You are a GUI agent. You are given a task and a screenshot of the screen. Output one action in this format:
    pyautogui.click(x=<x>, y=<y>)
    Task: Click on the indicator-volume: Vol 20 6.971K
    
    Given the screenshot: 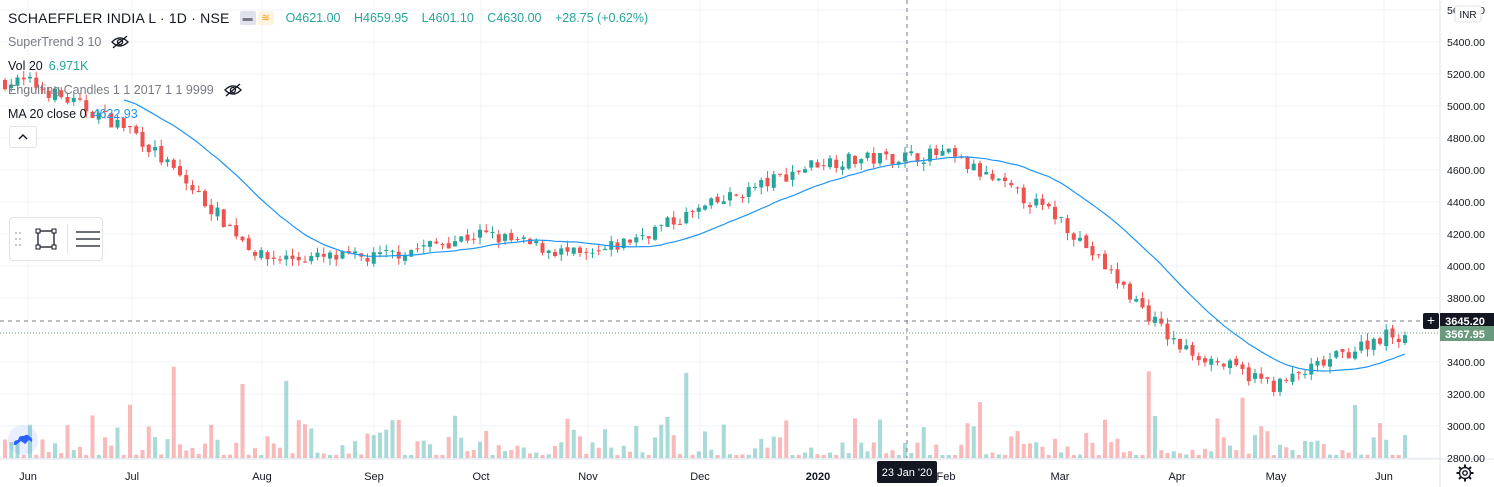 What is the action you would take?
    pyautogui.click(x=333, y=66)
    